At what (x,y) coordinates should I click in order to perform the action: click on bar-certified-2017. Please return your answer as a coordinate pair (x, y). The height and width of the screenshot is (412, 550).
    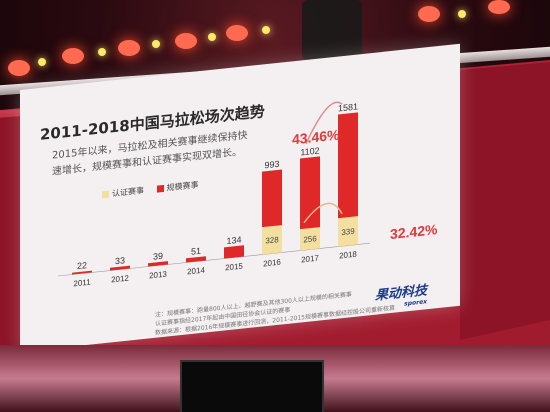
    Looking at the image, I should click on (310, 239).